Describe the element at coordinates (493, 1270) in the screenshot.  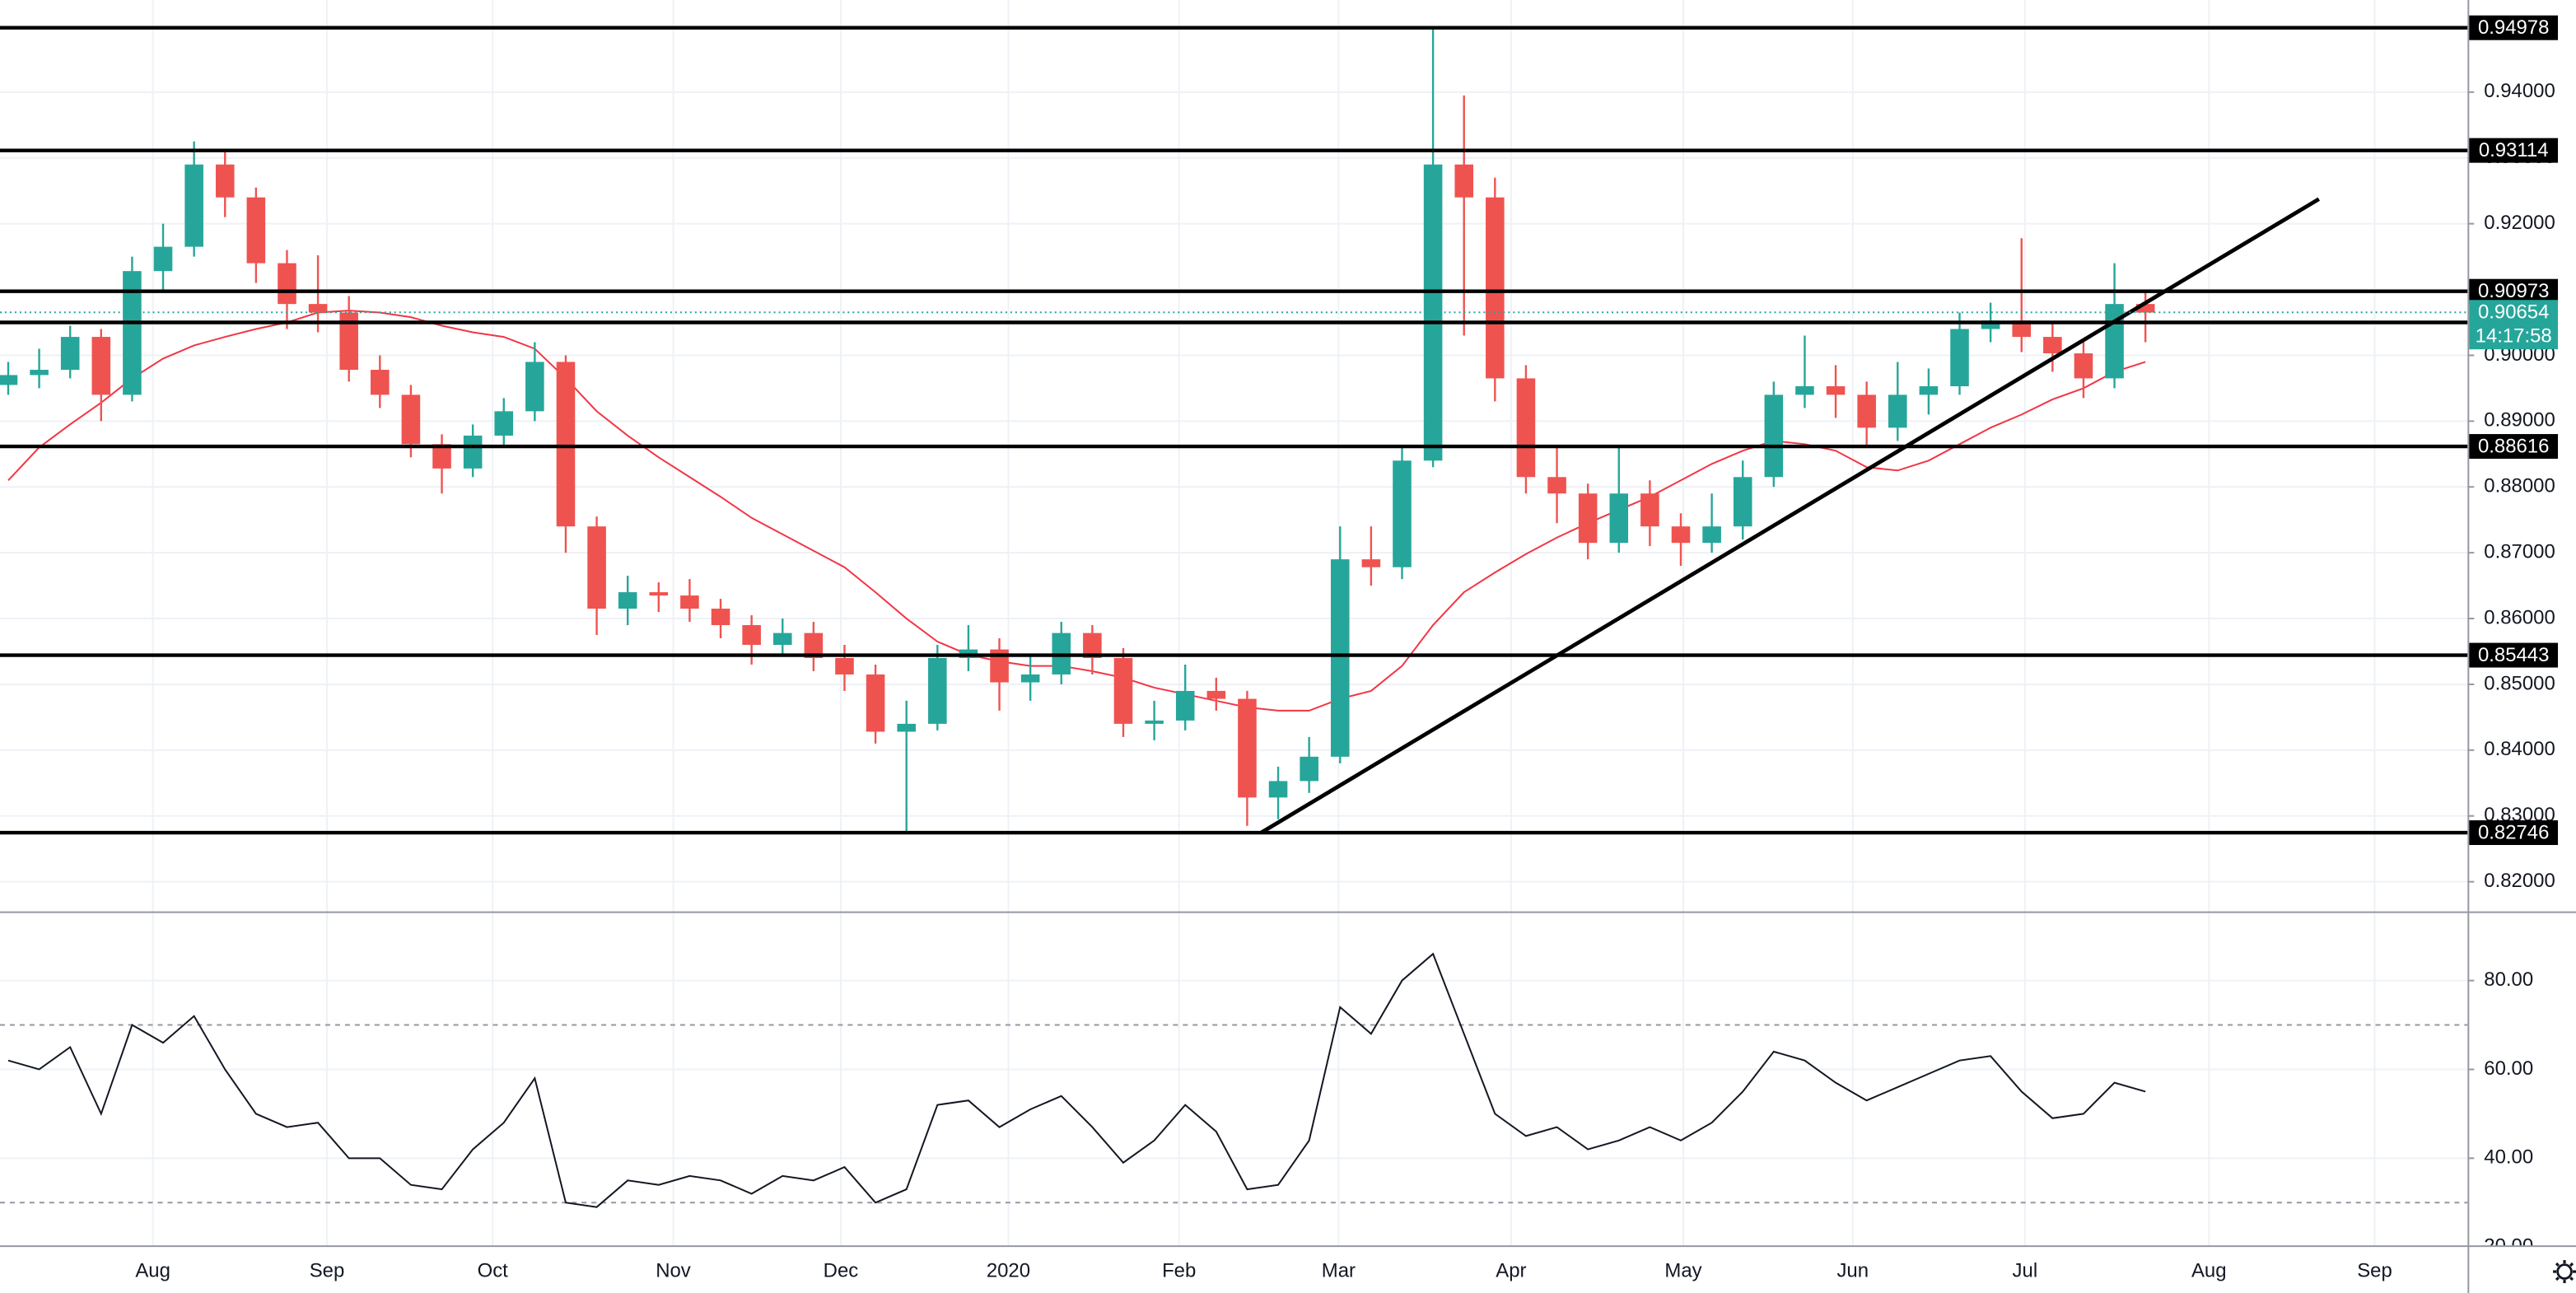
I see `x-tick-label: Oct` at that location.